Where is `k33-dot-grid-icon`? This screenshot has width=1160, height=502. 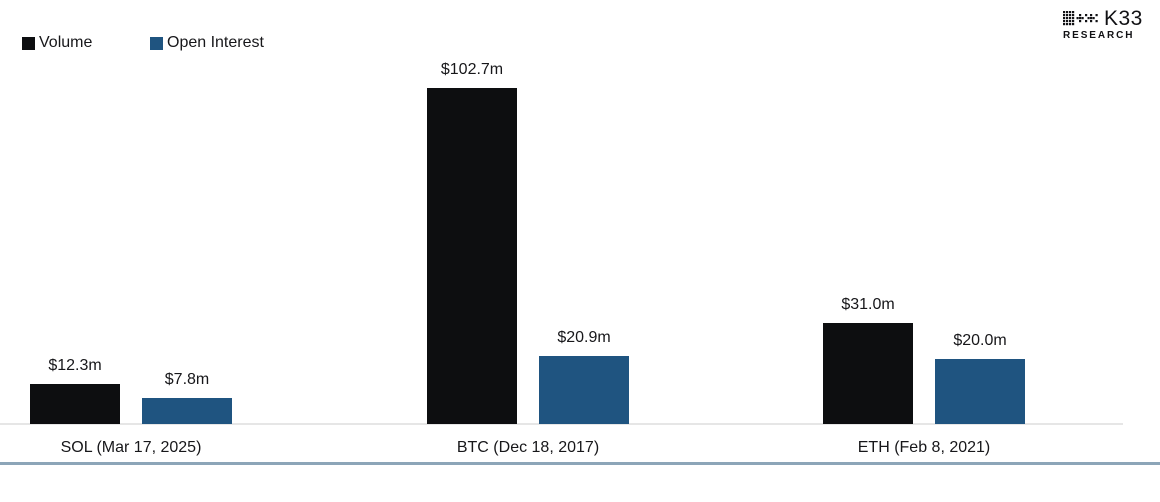
k33-dot-grid-icon is located at coordinates (1080, 18).